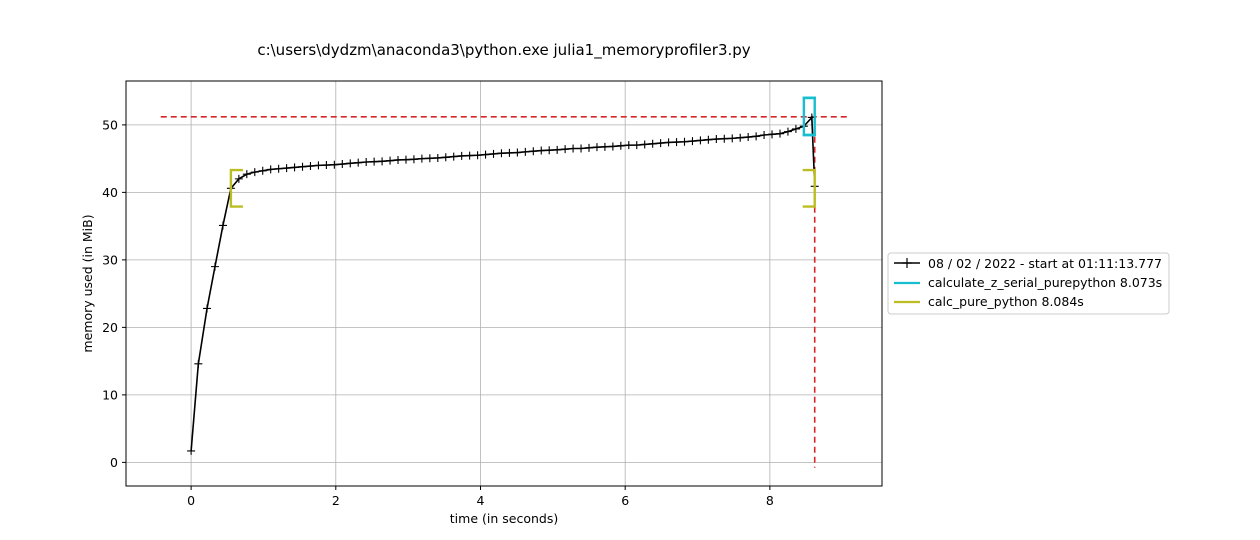 This screenshot has width=1260, height=540. What do you see at coordinates (110, 327) in the screenshot?
I see `y-tick-label: 20` at bounding box center [110, 327].